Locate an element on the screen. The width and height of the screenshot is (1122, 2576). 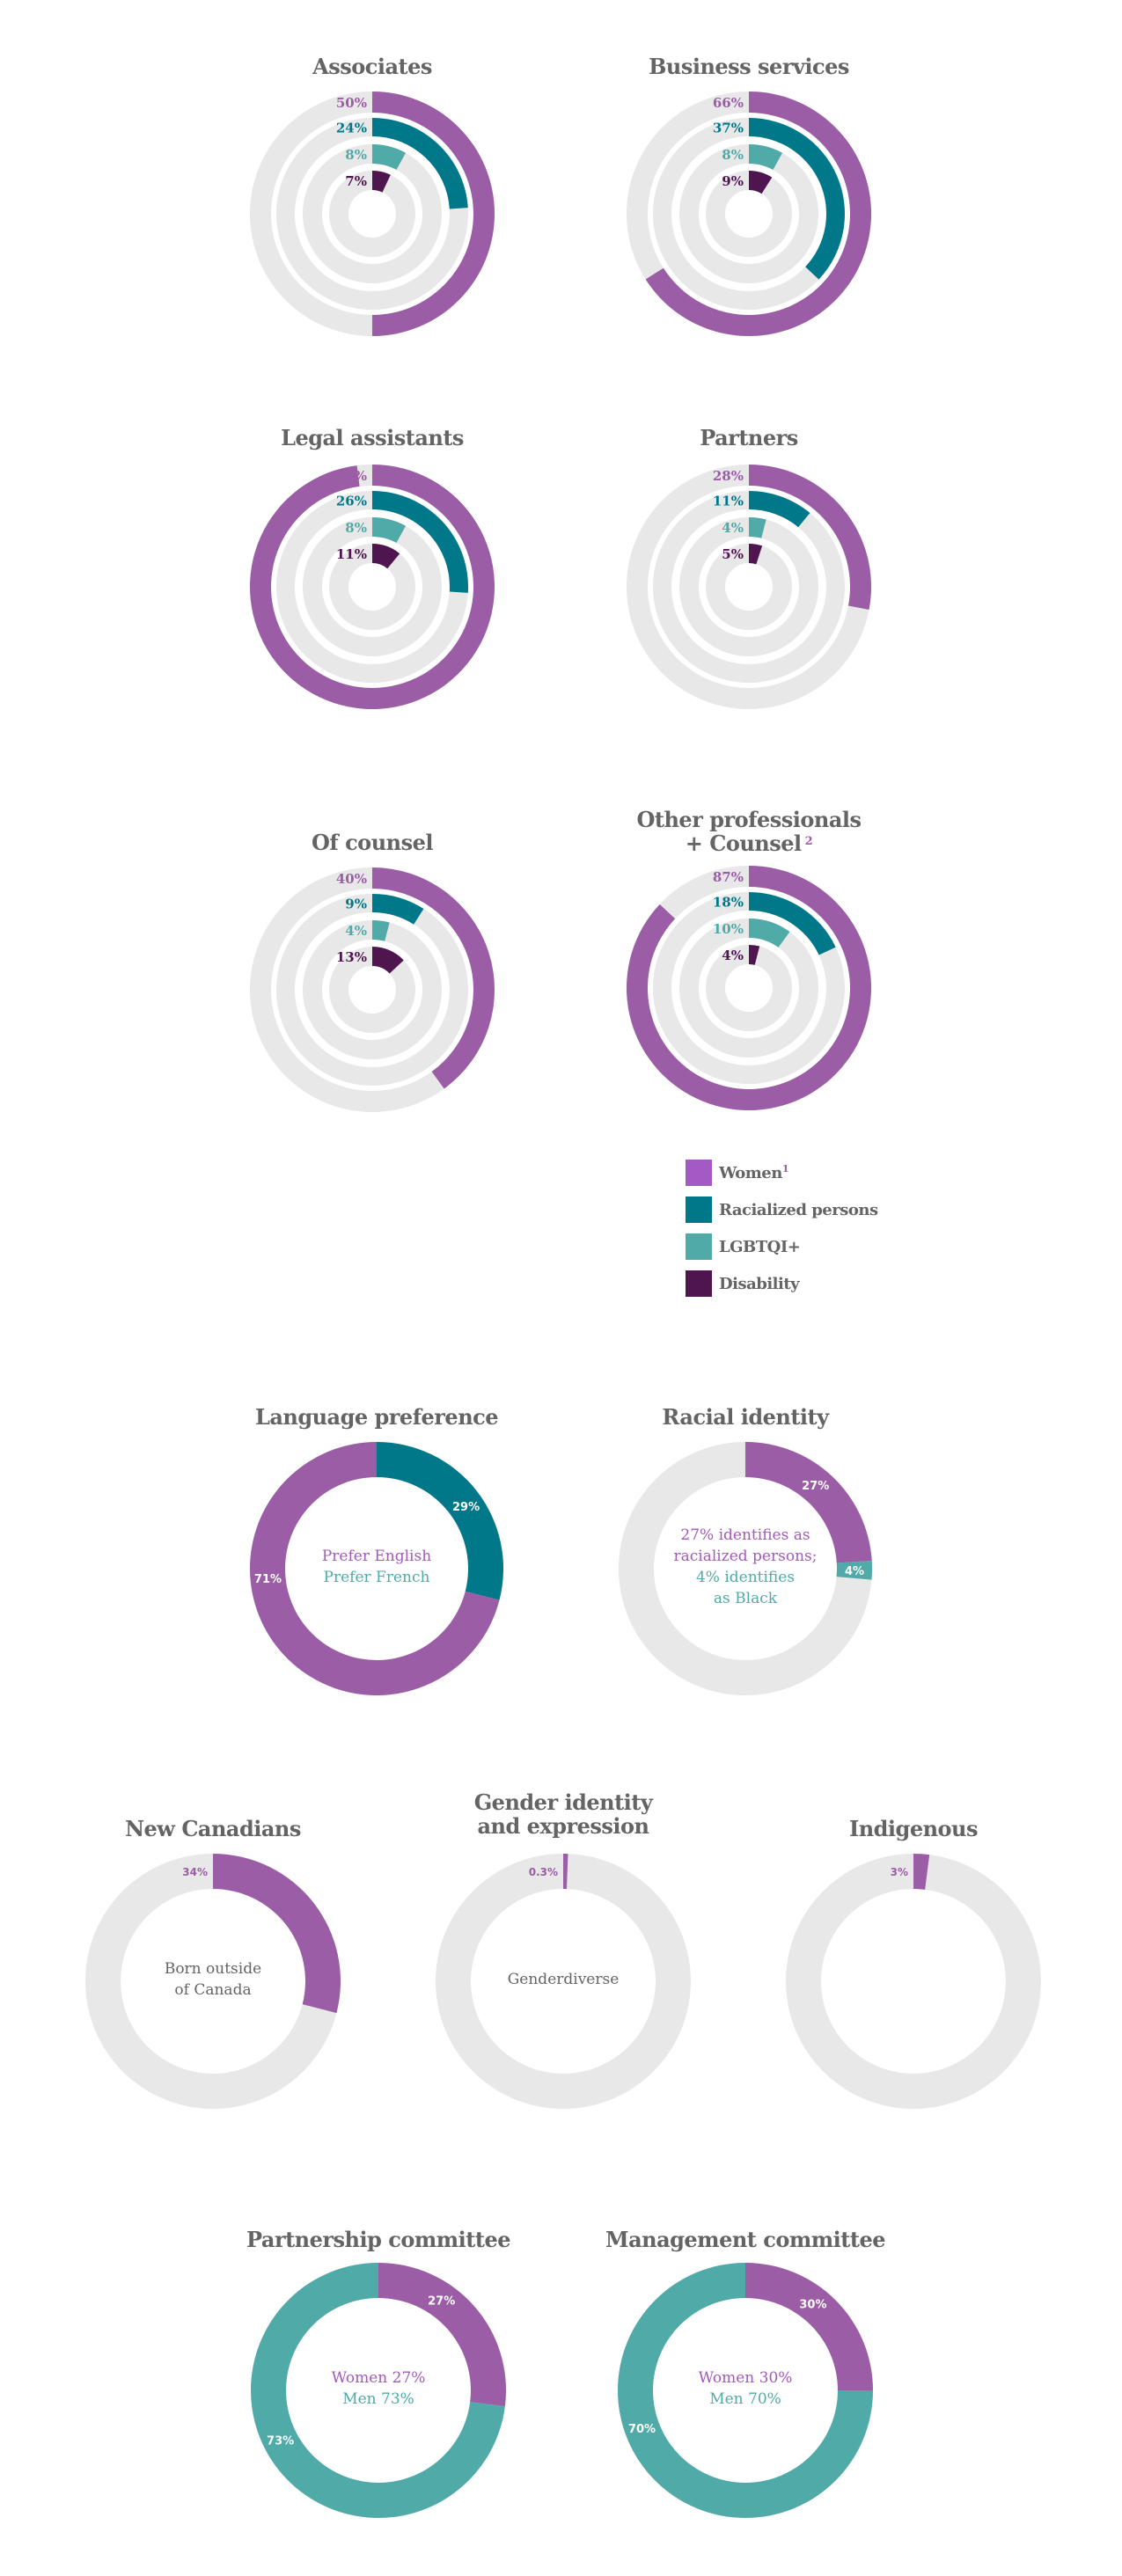
chart-title: Language preference is located at coordinates (377, 1417).